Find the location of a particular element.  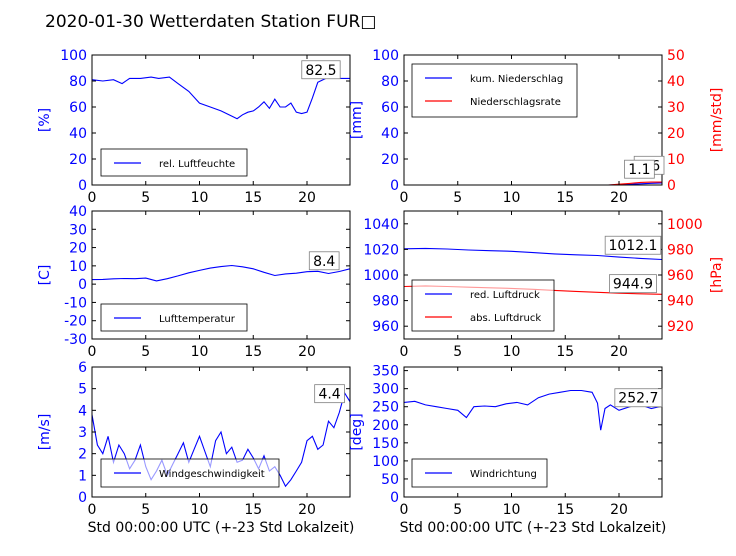

y-tick-label-right: 40 is located at coordinates (676, 82).